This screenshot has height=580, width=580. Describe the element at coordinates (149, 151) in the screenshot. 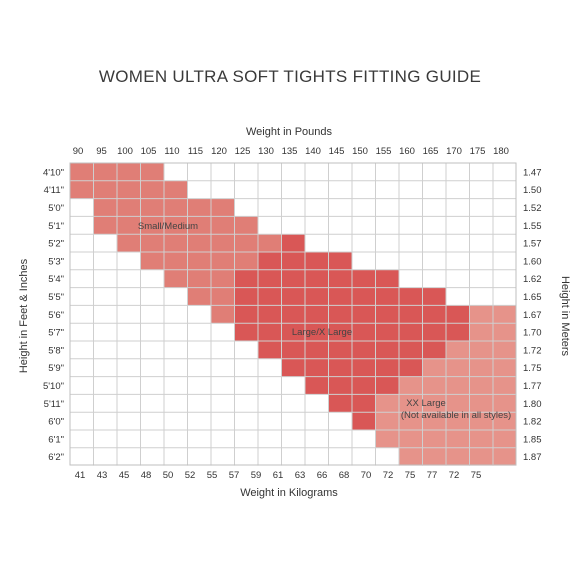

I see `x-top-tick-label: 105` at that location.